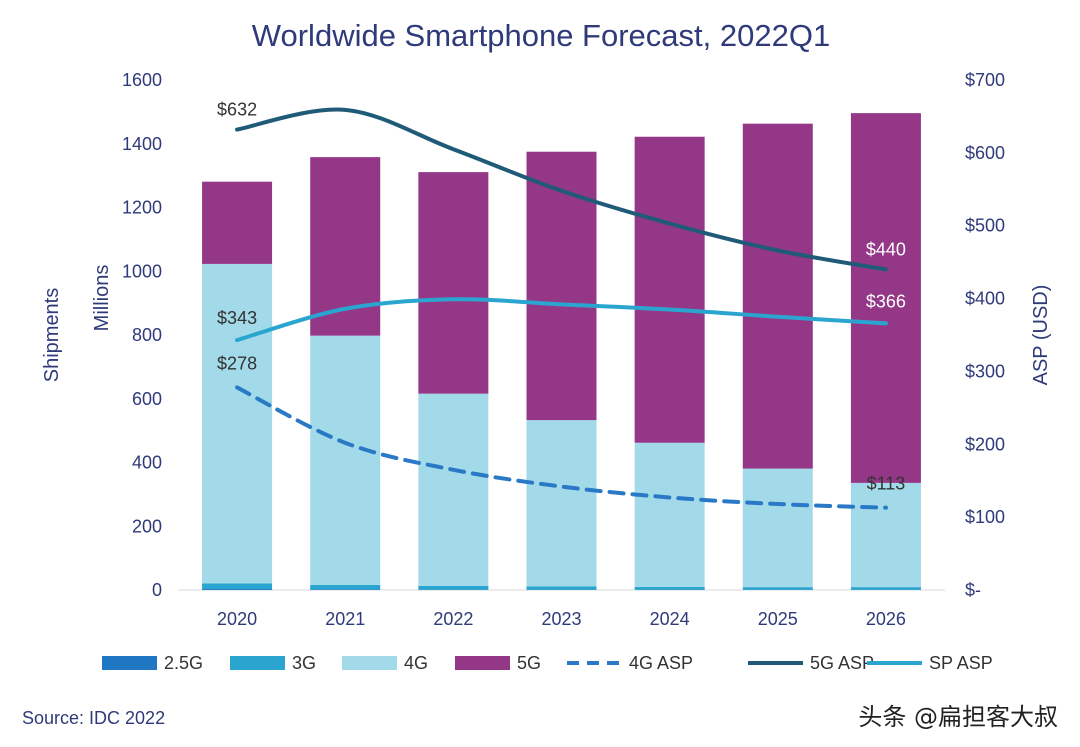  Describe the element at coordinates (147, 463) in the screenshot. I see `y-left-tick-label: 400` at that location.